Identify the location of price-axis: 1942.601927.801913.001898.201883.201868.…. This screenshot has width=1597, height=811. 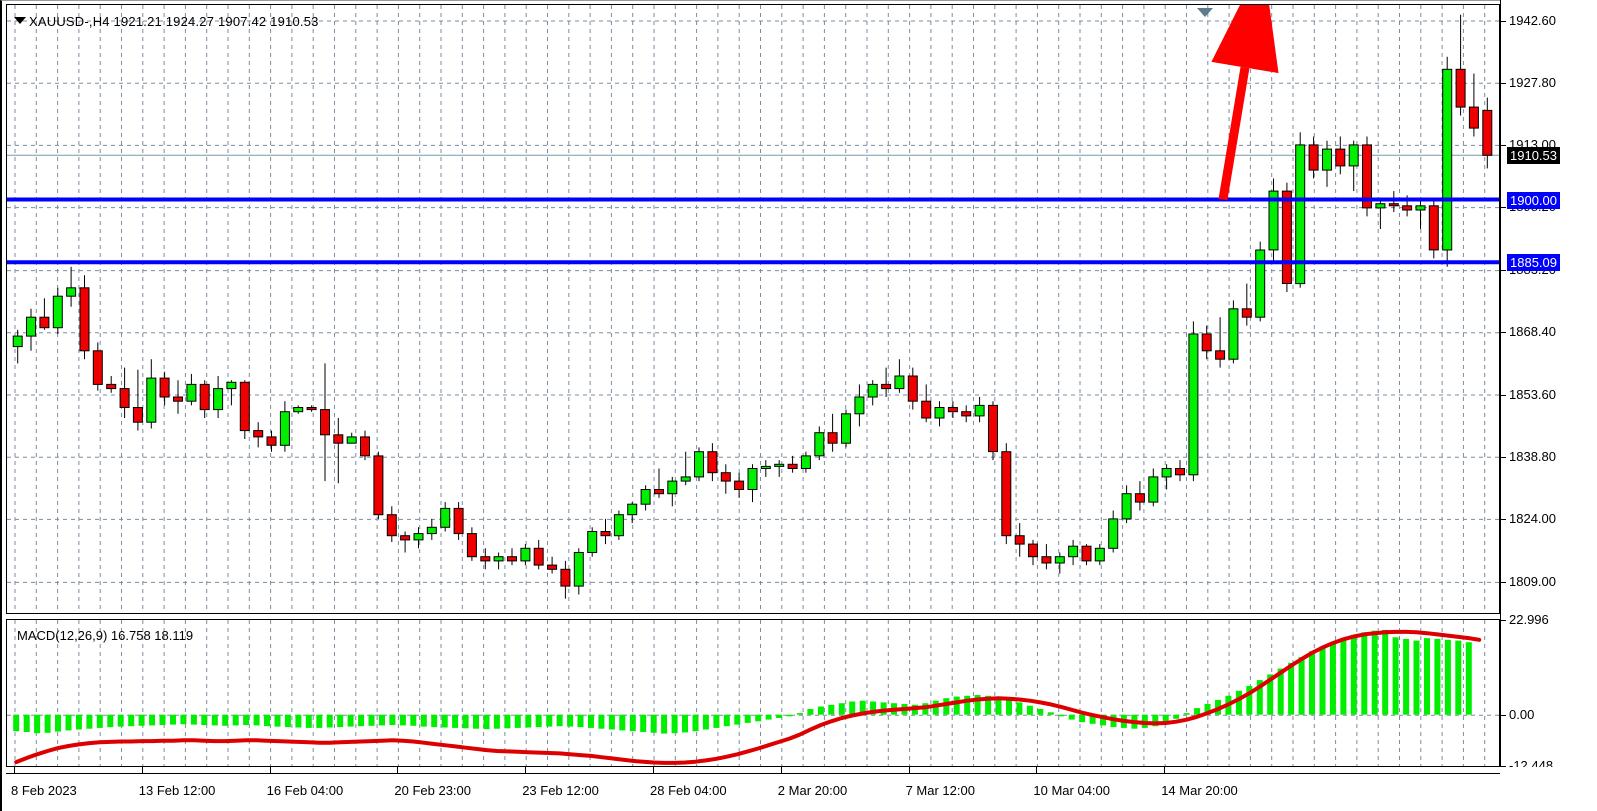
(1548, 383).